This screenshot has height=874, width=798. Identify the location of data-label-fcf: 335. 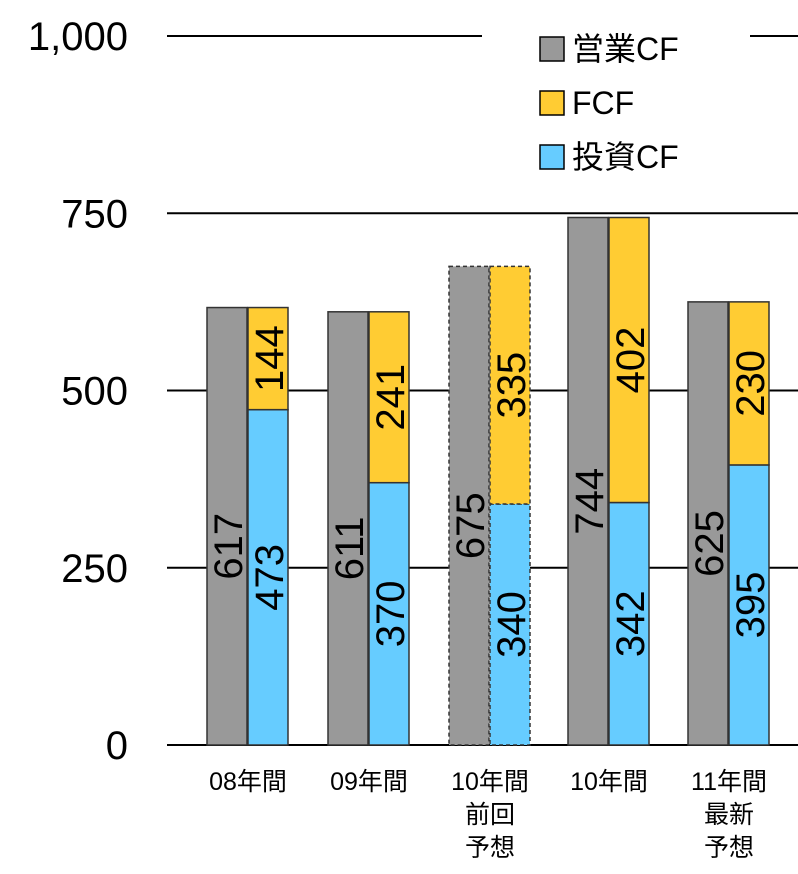
(512, 385).